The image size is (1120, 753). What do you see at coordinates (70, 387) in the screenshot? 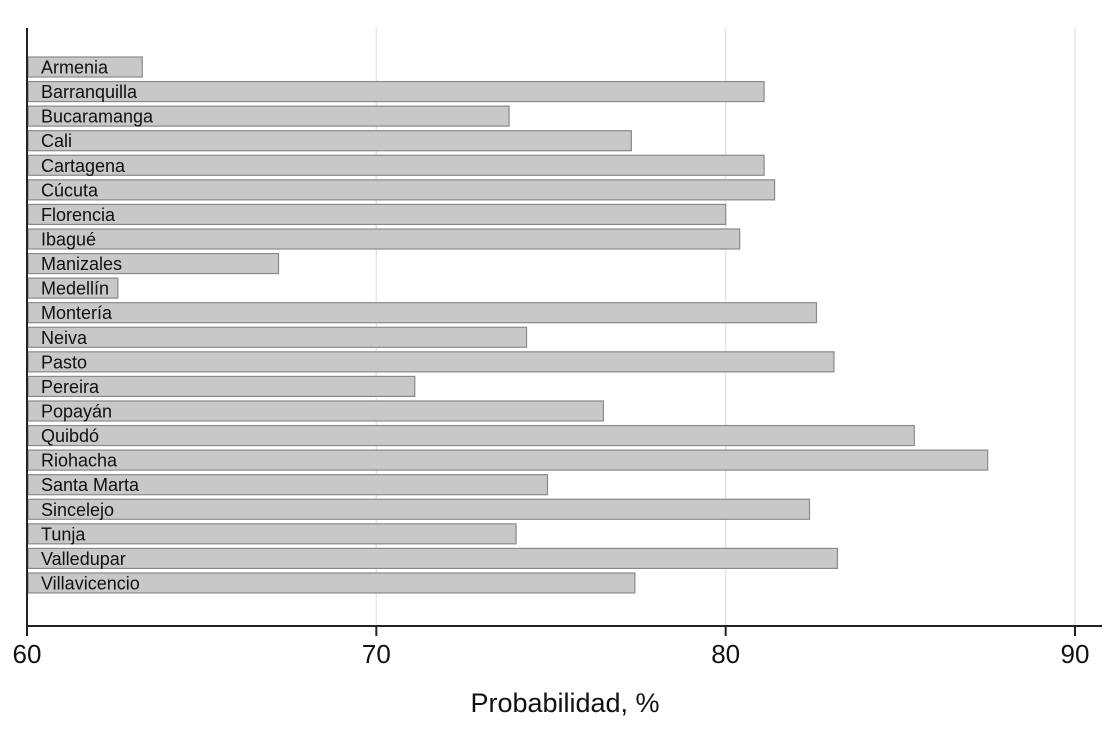
I see `bar-label-13: Pereira` at bounding box center [70, 387].